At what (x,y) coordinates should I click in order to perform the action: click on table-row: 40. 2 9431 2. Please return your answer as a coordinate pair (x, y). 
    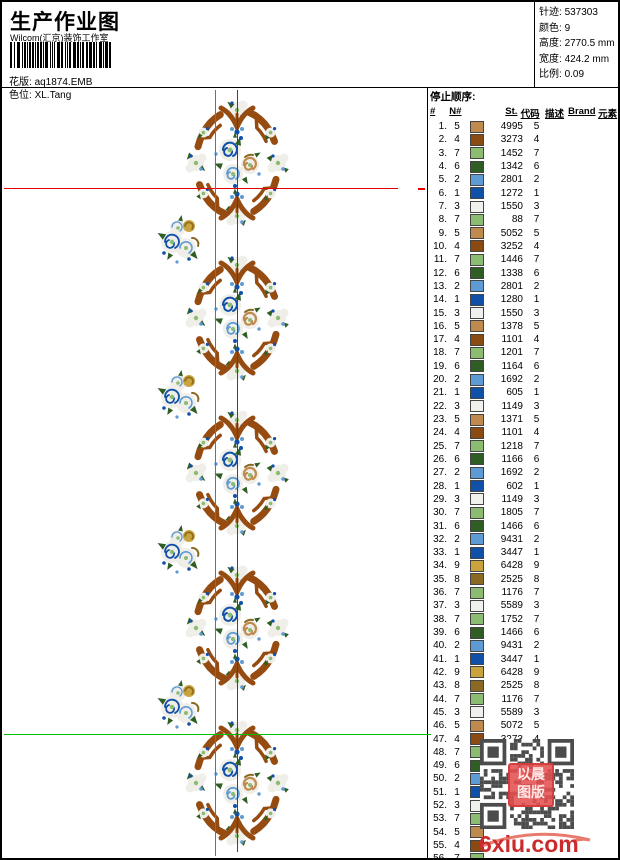
    Looking at the image, I should click on (486, 645).